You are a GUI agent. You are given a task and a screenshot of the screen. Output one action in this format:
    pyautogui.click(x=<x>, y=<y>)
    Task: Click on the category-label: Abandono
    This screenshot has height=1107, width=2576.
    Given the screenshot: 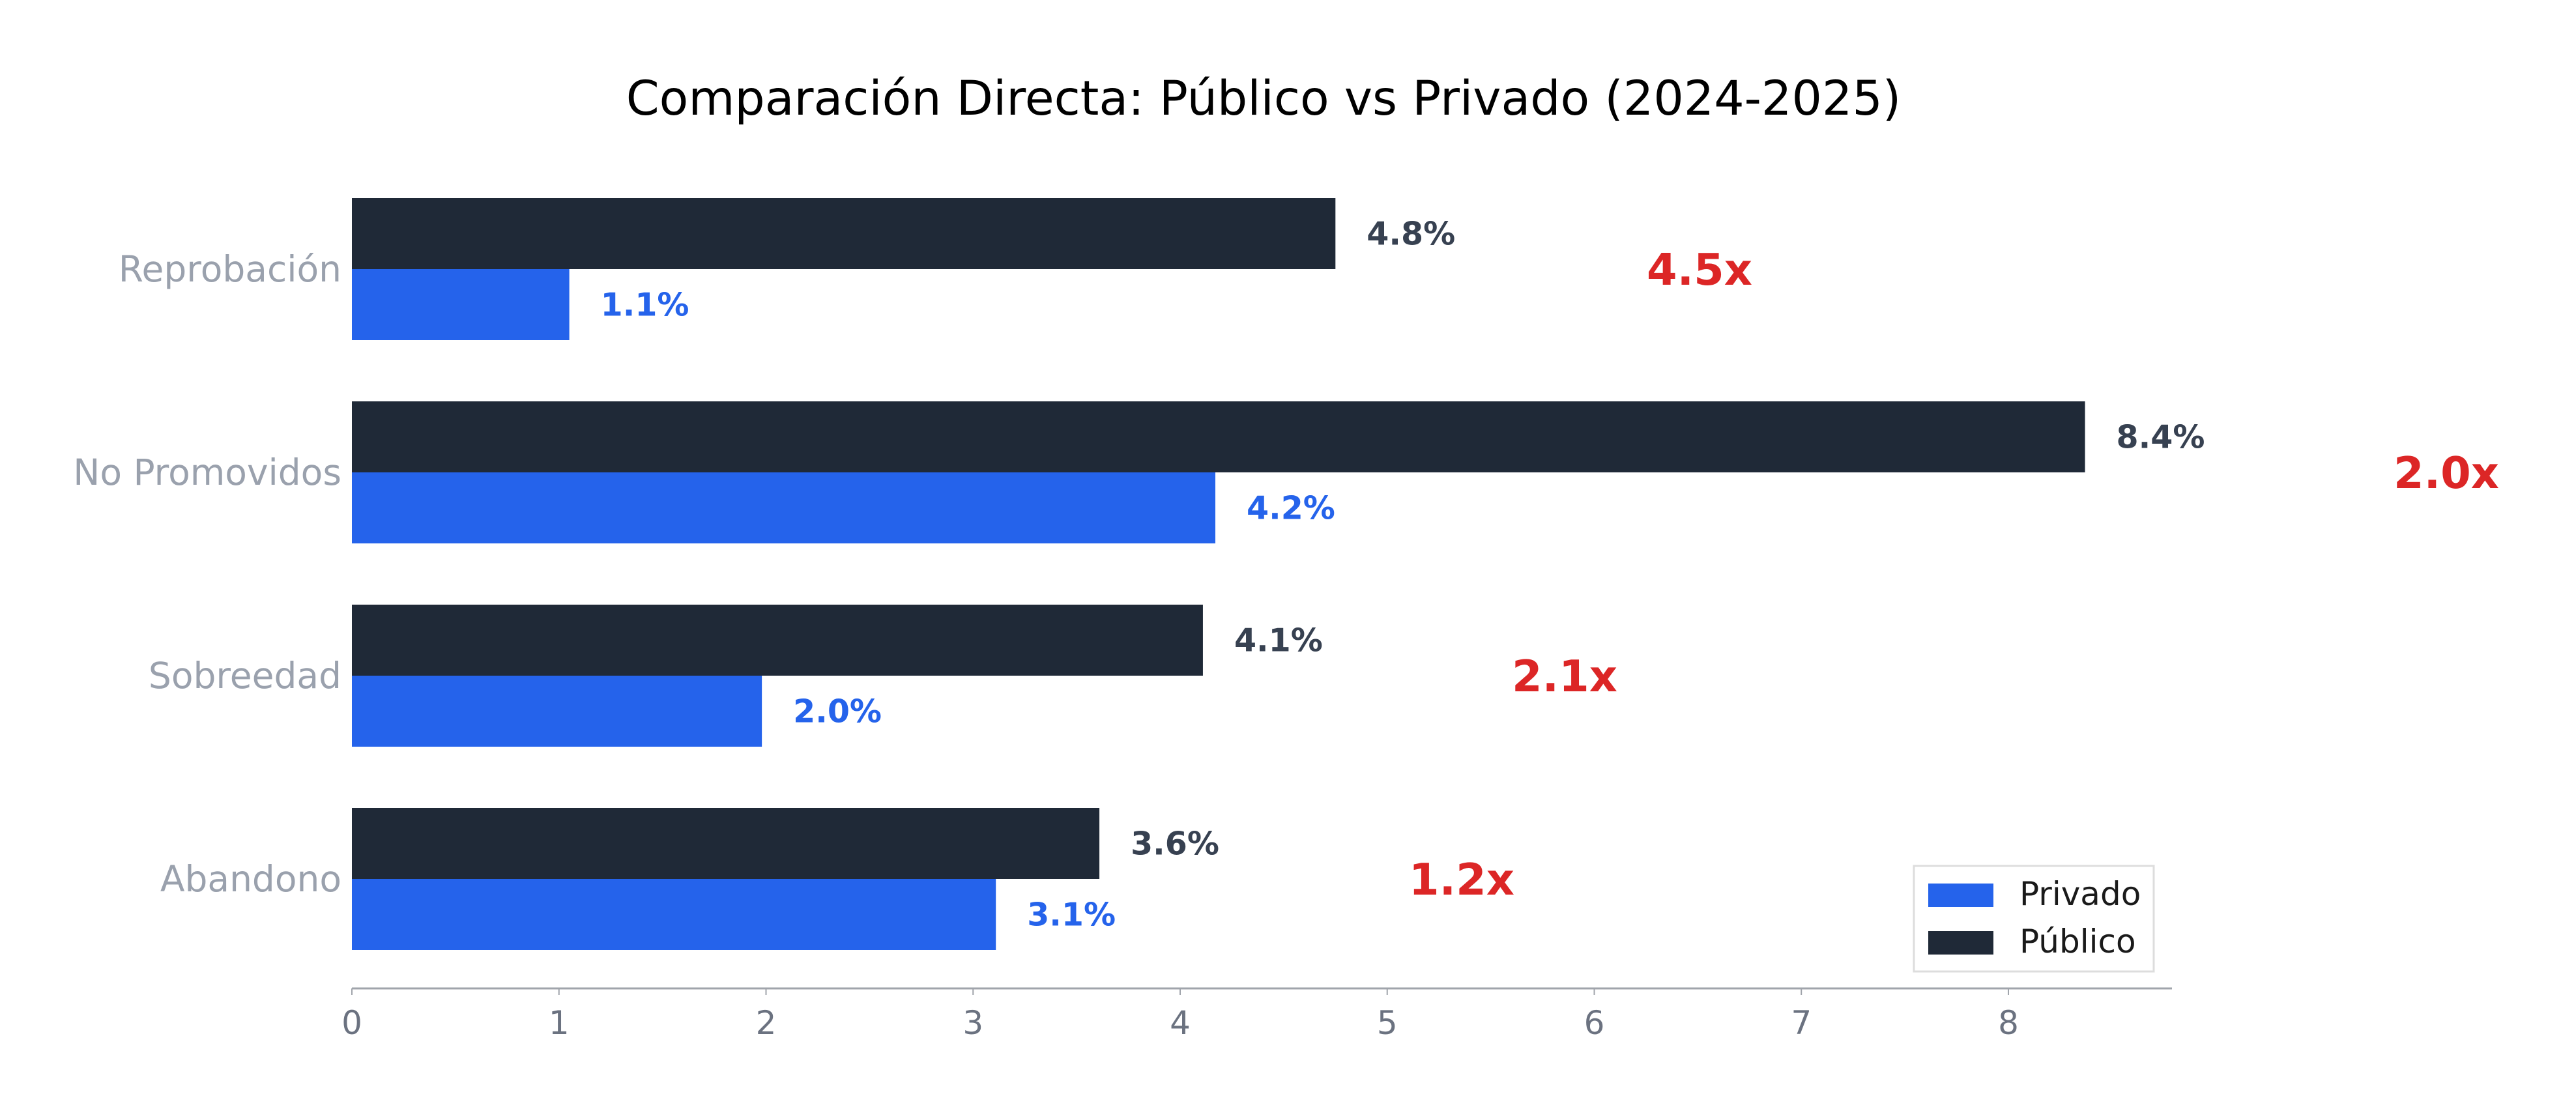 What is the action you would take?
    pyautogui.click(x=250, y=879)
    